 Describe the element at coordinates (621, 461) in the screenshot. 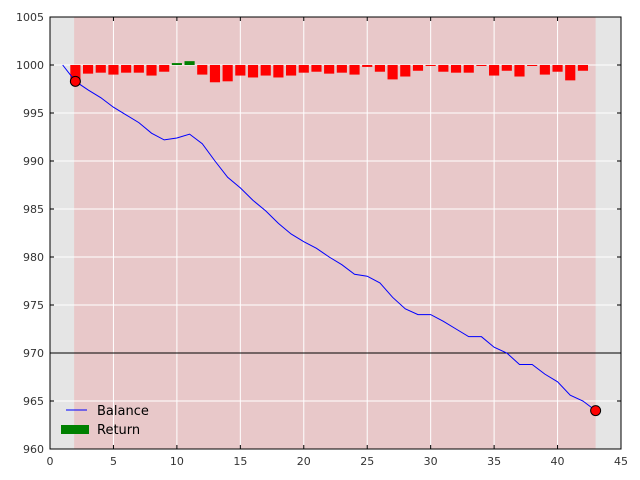

I see `x-tick-label: 45` at that location.